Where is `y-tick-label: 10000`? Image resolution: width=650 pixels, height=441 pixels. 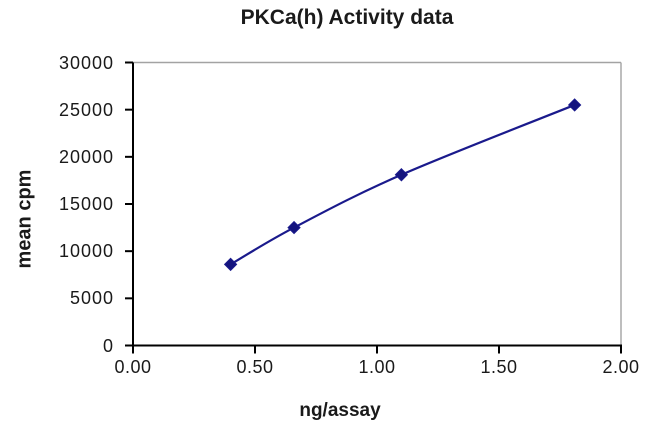 y-tick-label: 10000 is located at coordinates (86, 251).